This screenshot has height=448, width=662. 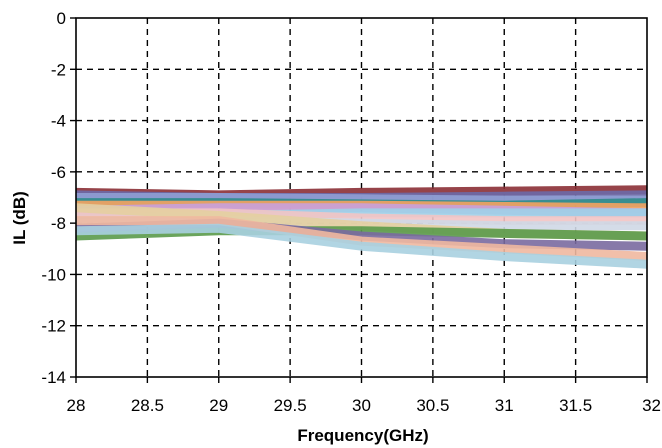 I want to click on y-tick-label: -10, so click(x=53, y=274).